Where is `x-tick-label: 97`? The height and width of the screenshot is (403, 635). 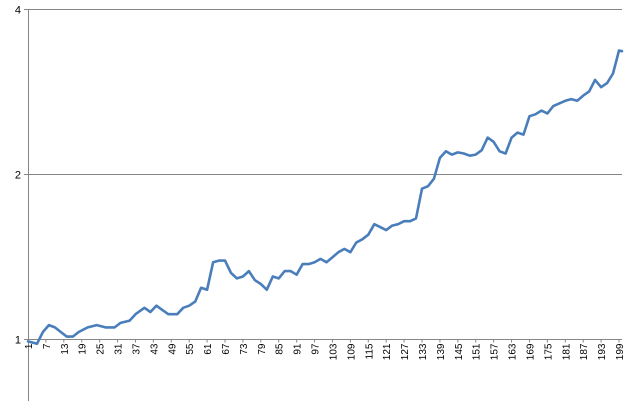 x-tick-label: 97 is located at coordinates (316, 349).